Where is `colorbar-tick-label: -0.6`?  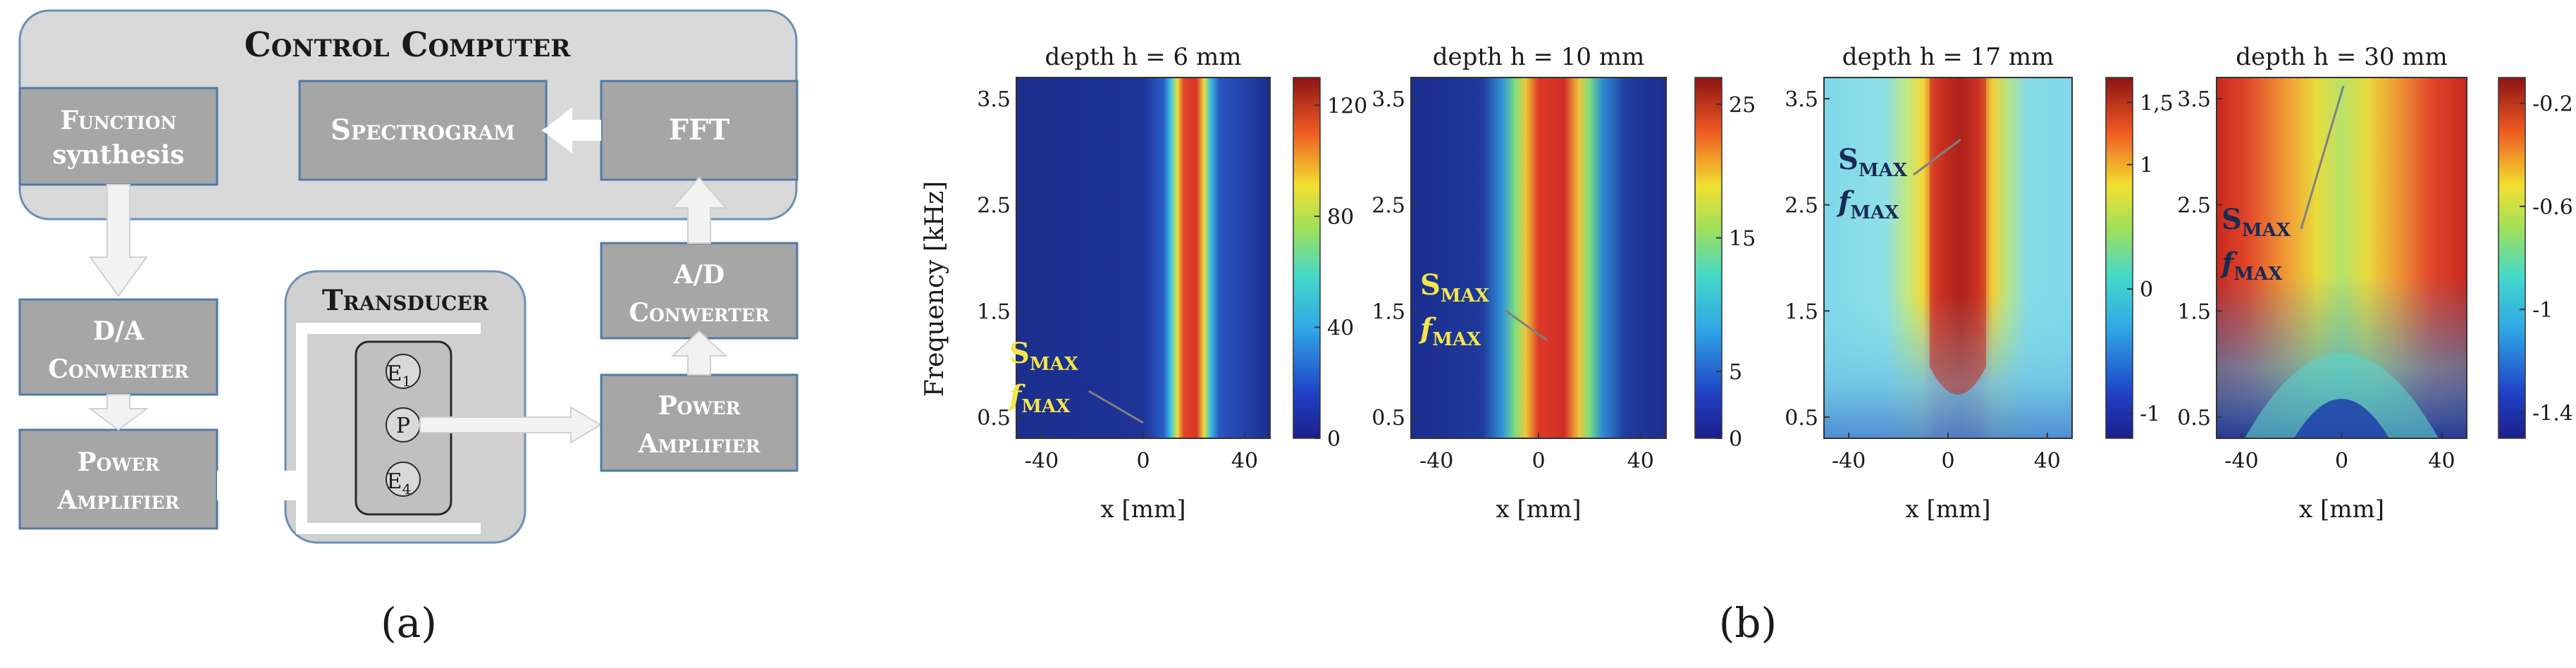 colorbar-tick-label: -0.6 is located at coordinates (2553, 207).